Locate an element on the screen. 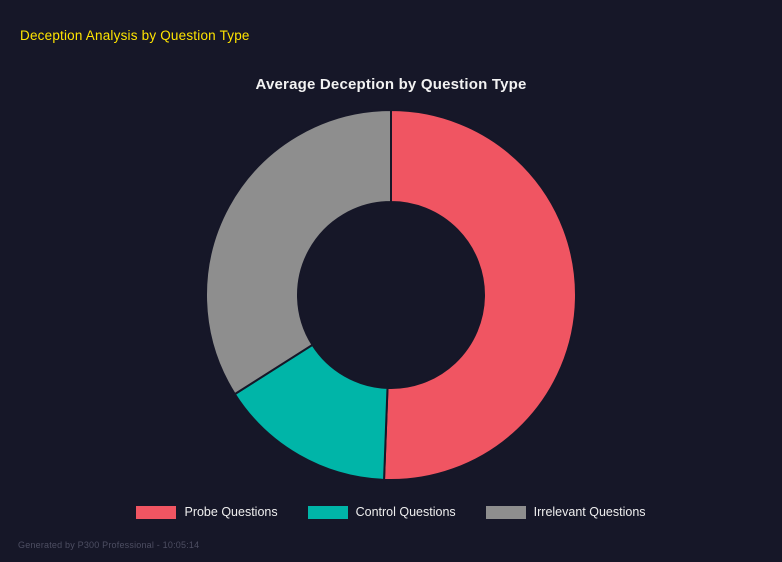  legend-item-irrelevant-questions: Irrelevant Questions is located at coordinates (565, 512).